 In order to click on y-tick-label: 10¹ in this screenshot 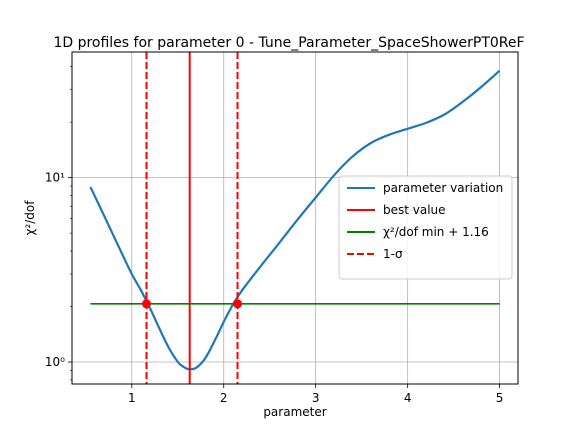, I will do `click(55, 178)`.